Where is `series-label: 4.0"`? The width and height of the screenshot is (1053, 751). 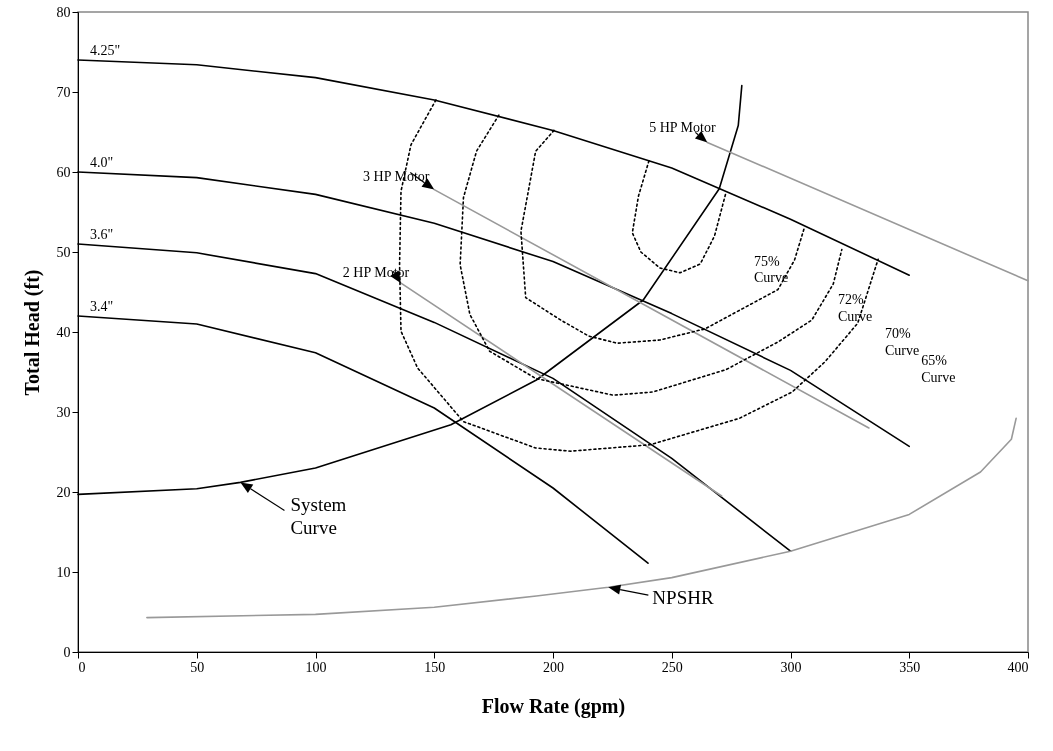 series-label: 4.0" is located at coordinates (102, 162).